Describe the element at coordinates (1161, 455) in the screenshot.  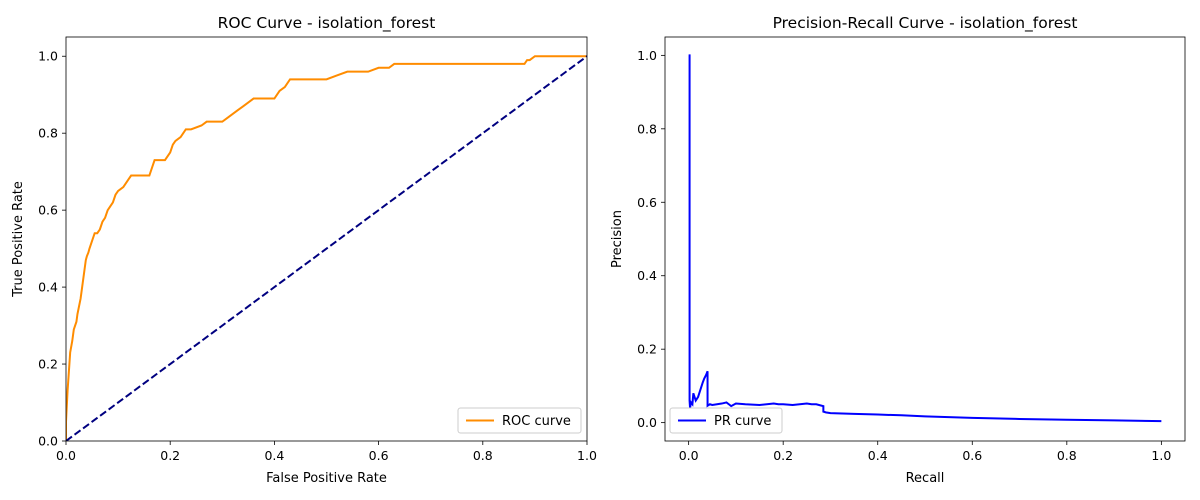
I see `pr-x-tick-label: 1.0` at that location.